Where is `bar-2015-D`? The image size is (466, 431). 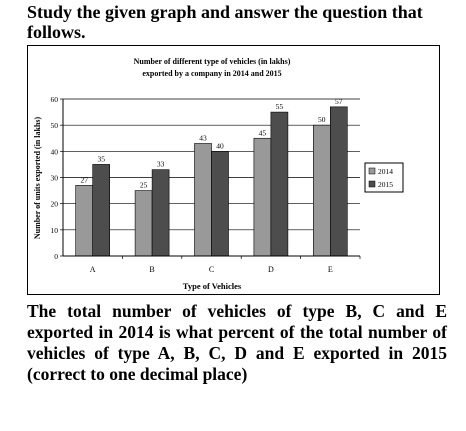
bar-2015-D is located at coordinates (279, 184).